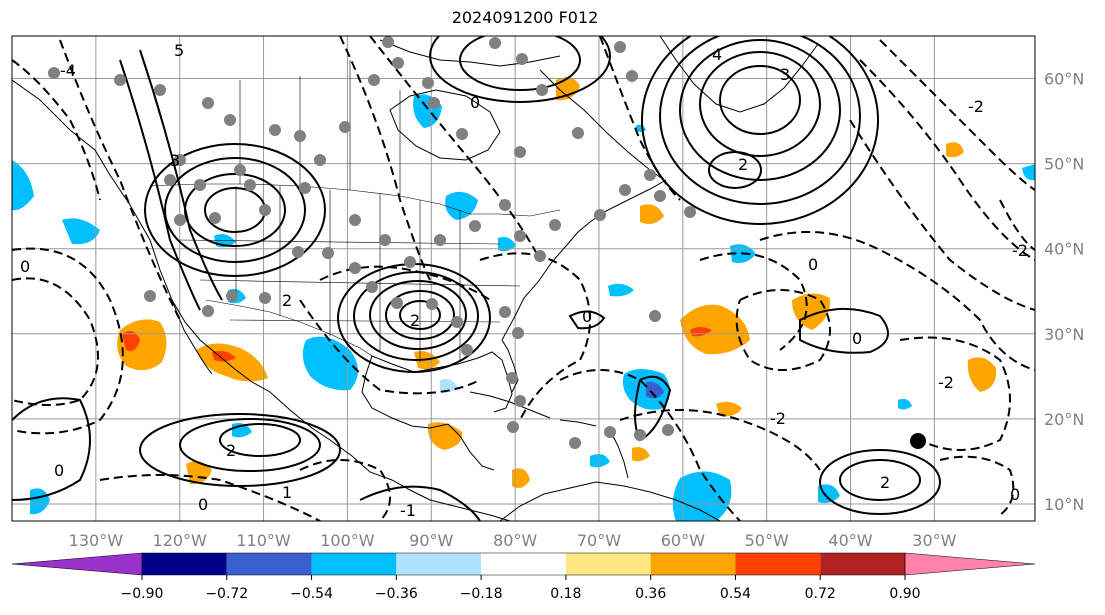 This screenshot has height=615, width=1105. What do you see at coordinates (905, 404) in the screenshot?
I see `shade-cyan-carib-isle` at bounding box center [905, 404].